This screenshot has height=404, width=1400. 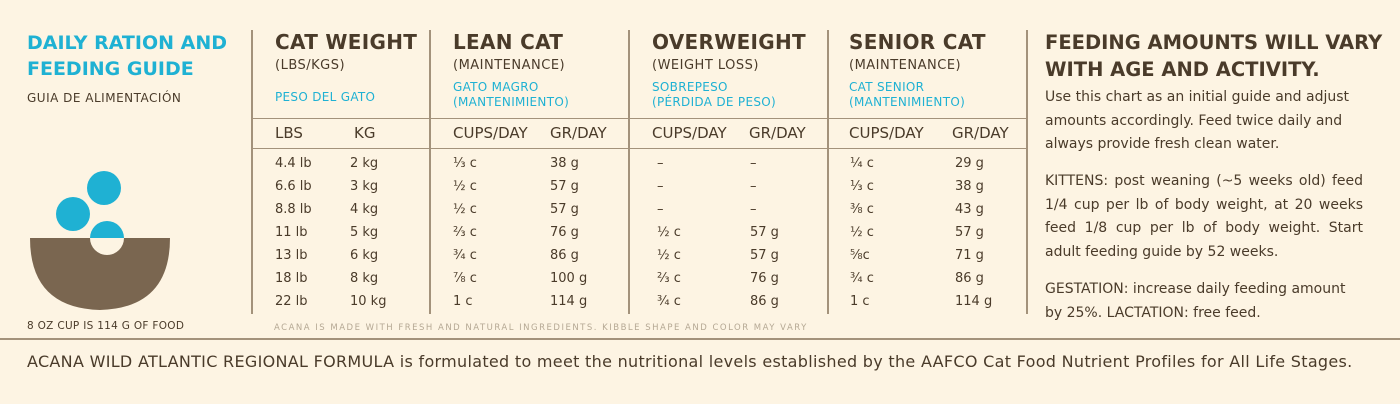 I want to click on kibble-circle-top, so click(x=107, y=229).